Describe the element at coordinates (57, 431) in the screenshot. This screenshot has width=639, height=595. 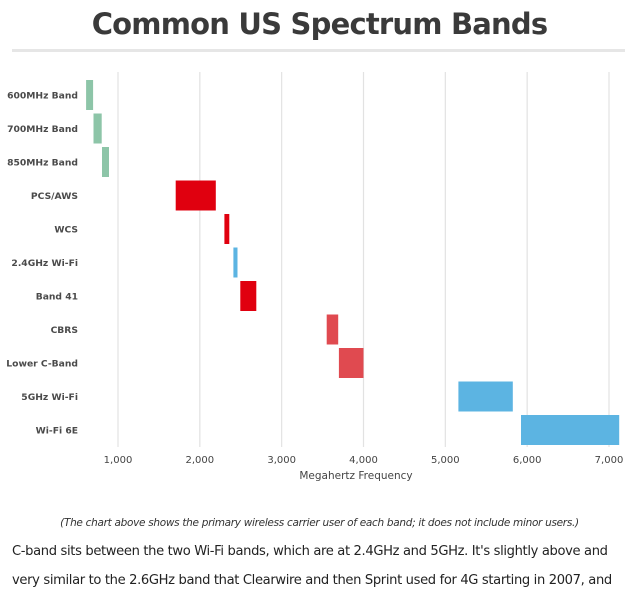
I see `y-category-label: Wi-Fi 6E` at that location.